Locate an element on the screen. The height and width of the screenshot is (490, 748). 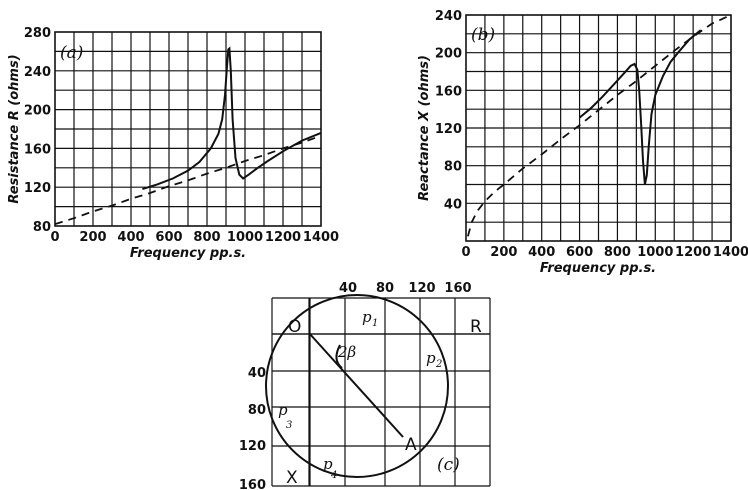
chart-a-y-tick-label: 280 is located at coordinates (37, 33).